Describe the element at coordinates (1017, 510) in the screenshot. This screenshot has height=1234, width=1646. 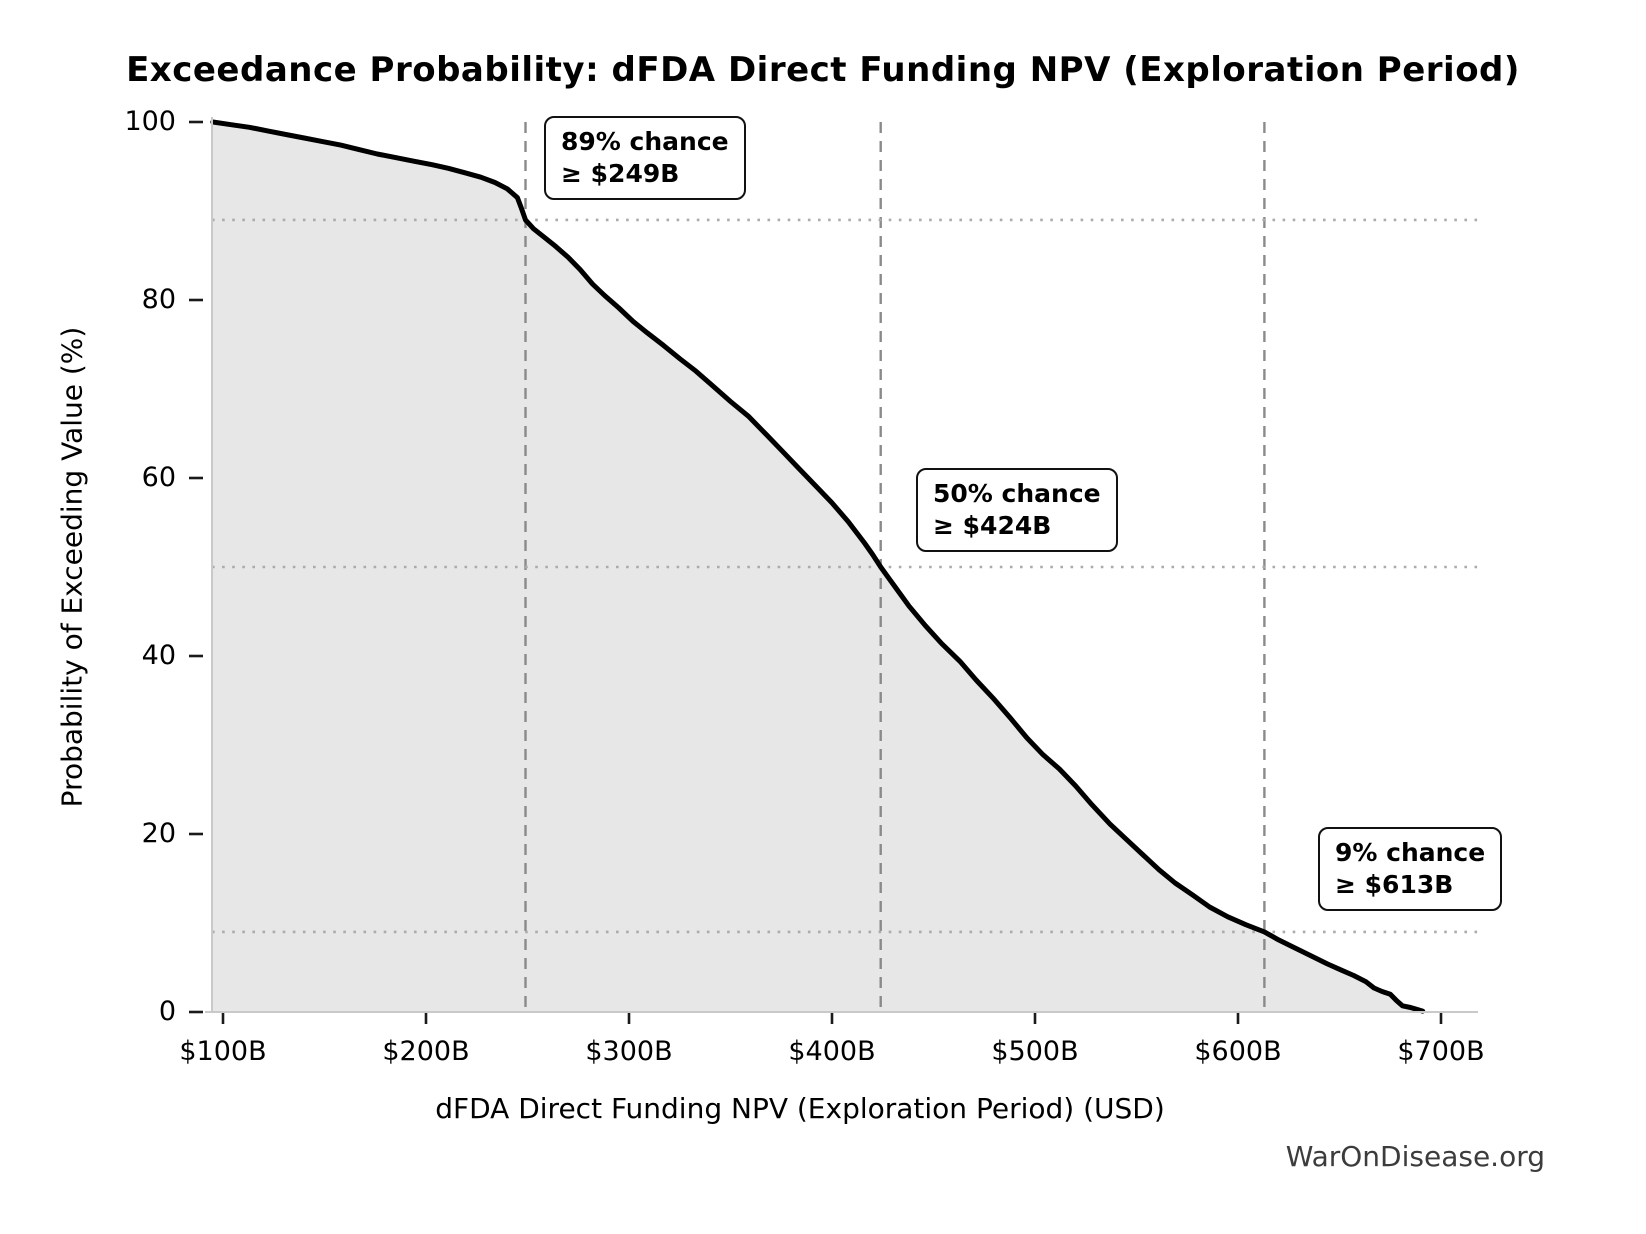
I see `annotation-50pct: 50% chance ≥ $424B` at that location.